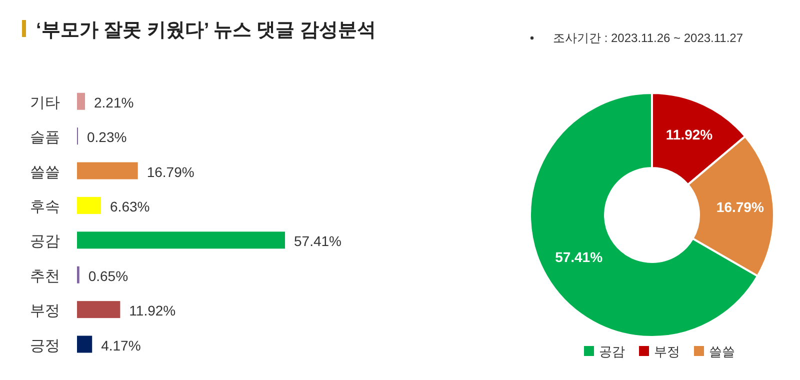  I want to click on data-label: 0.23%, so click(107, 137).